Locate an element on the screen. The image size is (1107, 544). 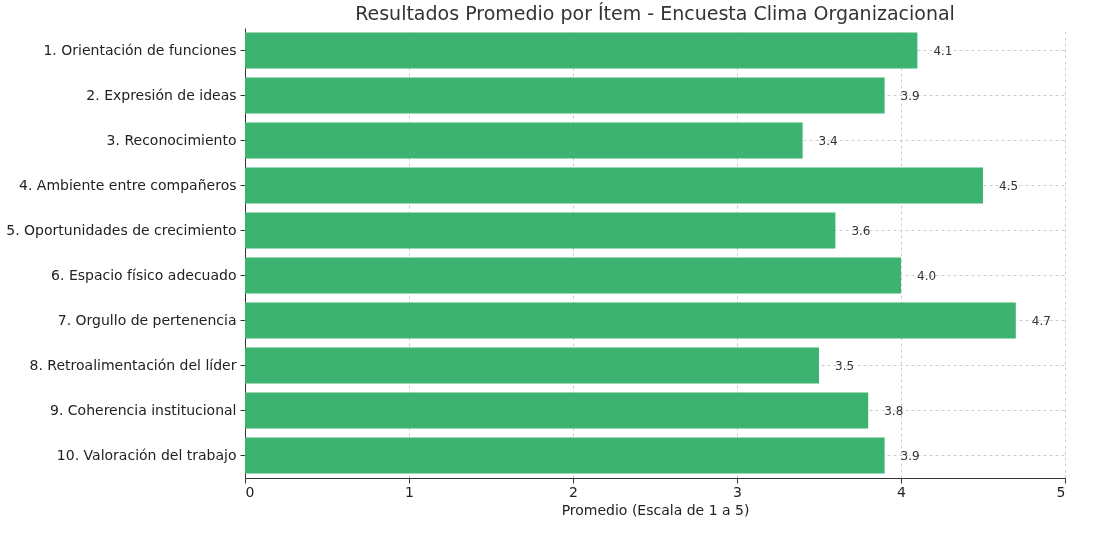
y-tick-label: 1. Orientación de funciones is located at coordinates (140, 49).